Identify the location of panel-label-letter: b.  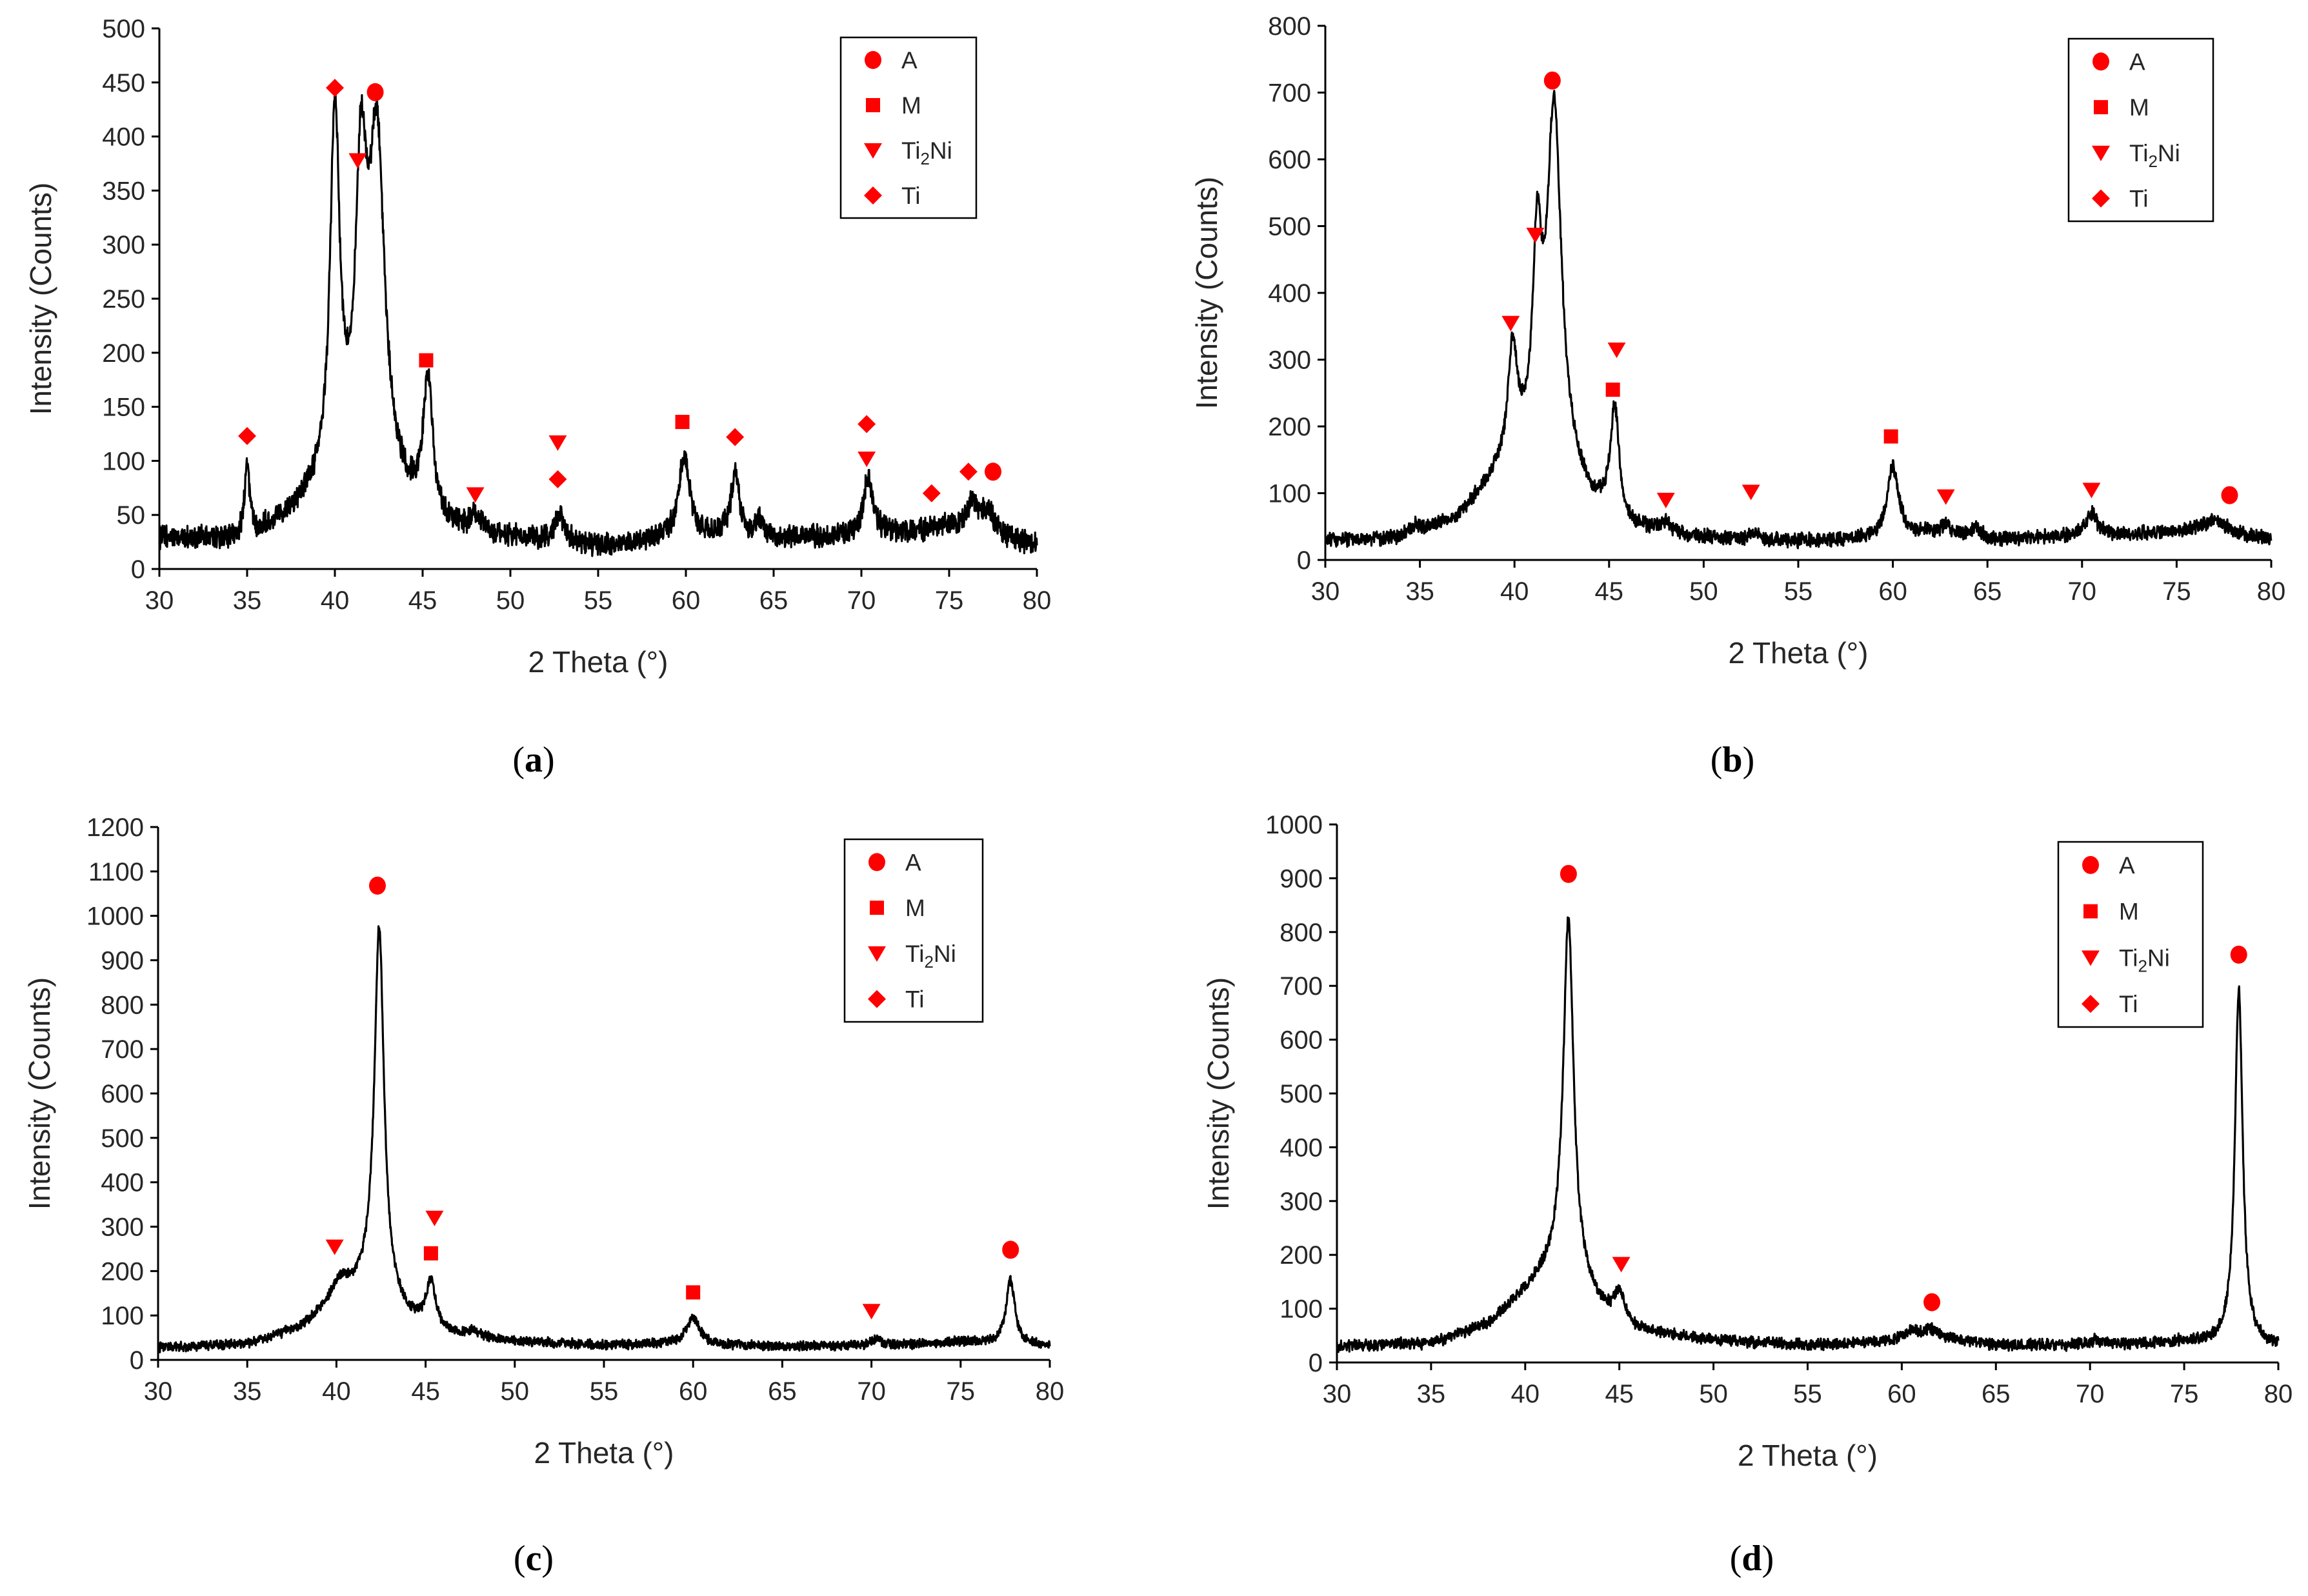
(1732, 760).